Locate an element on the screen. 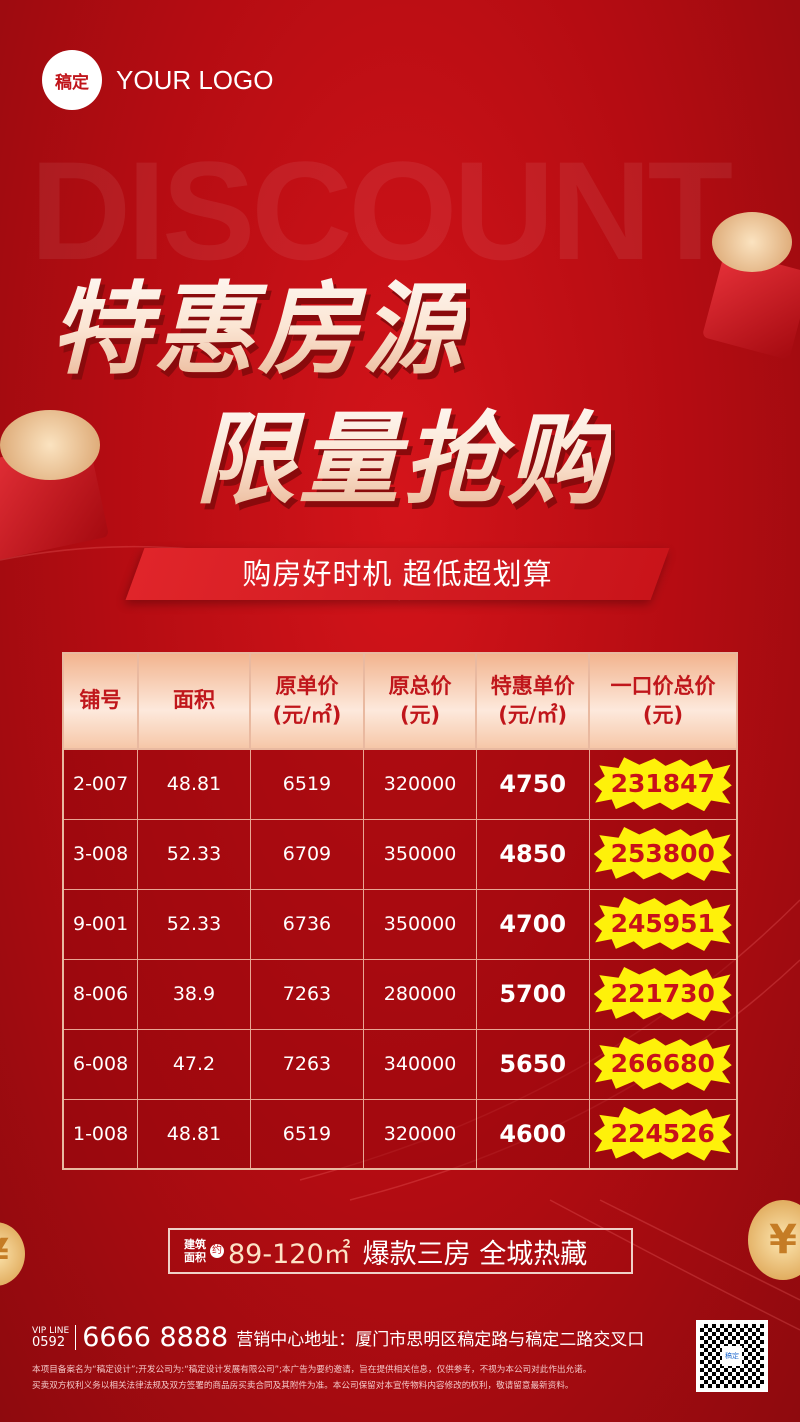 This screenshot has height=1422, width=800. price-burst-badge: 245951 is located at coordinates (662, 924).